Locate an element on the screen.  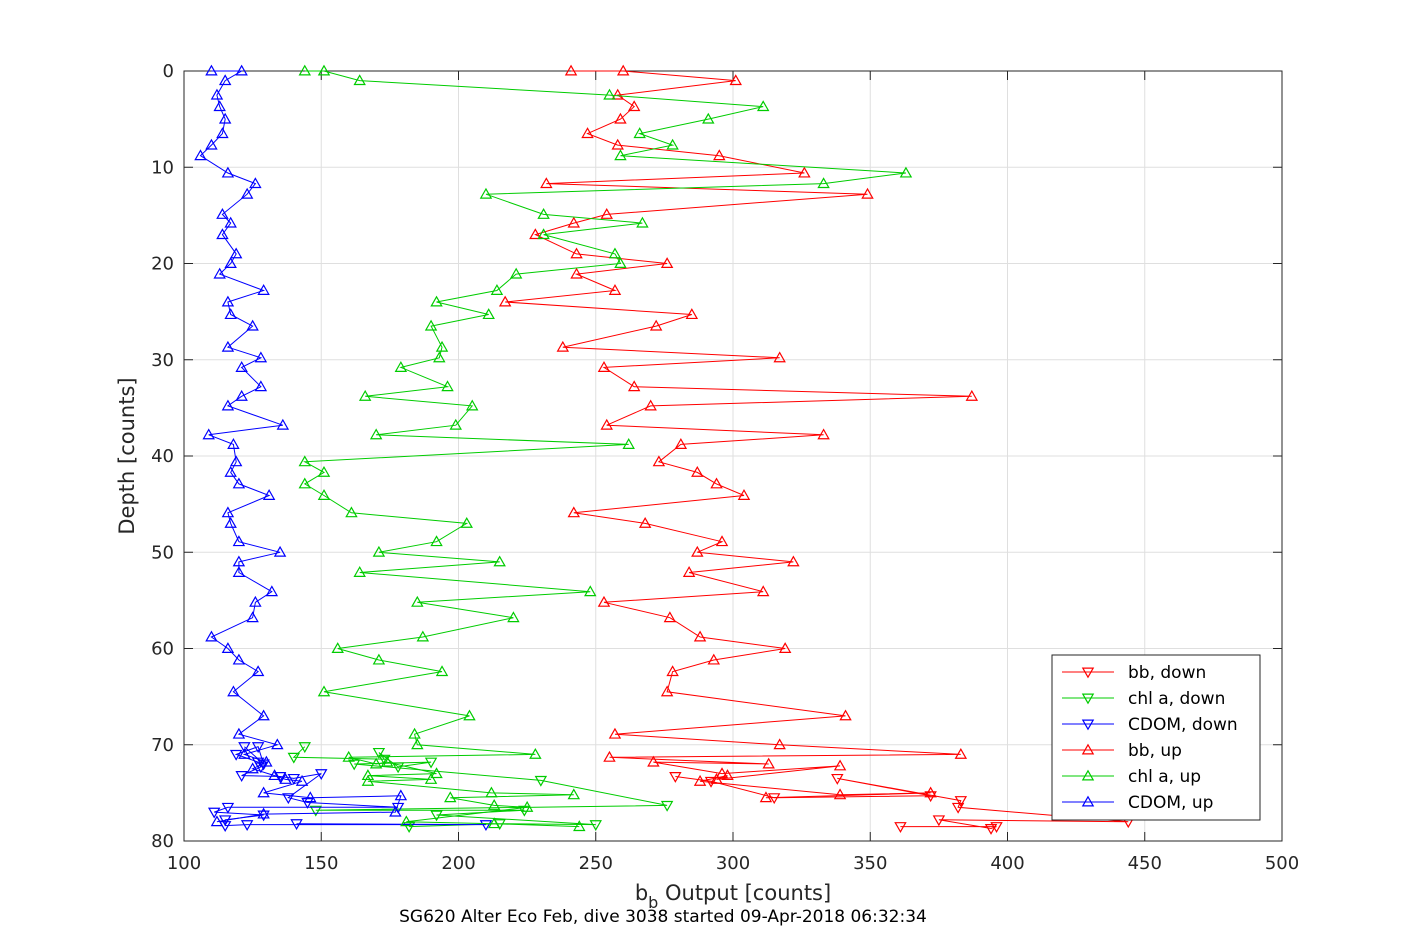
x-axis-label-main: b is located at coordinates (641, 893).